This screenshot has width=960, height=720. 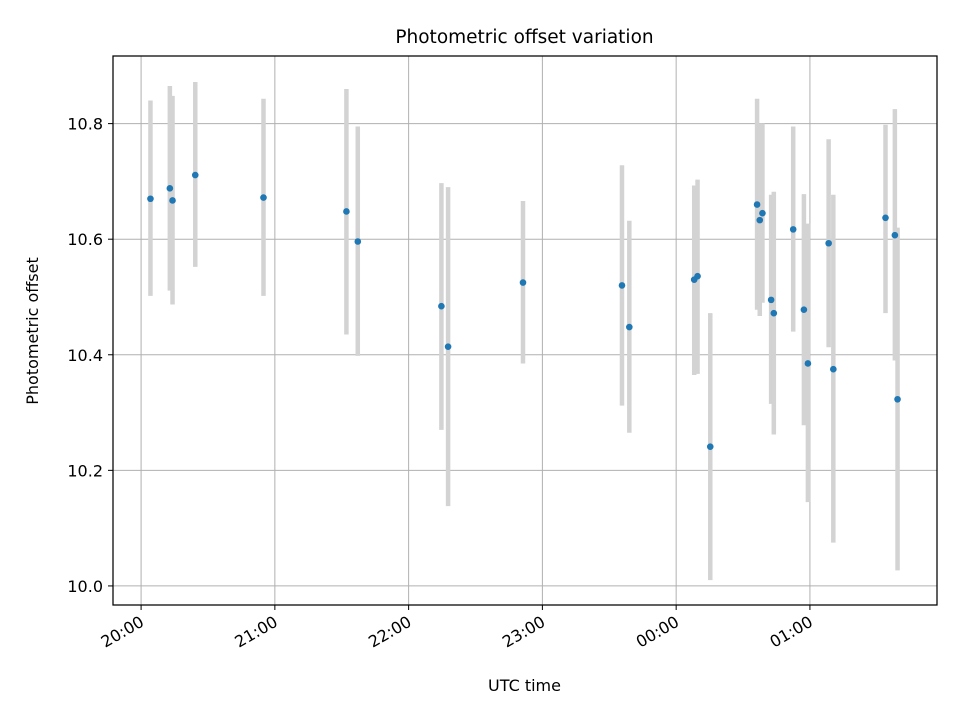 I want to click on y-tick-label: 10.2, so click(x=85, y=470).